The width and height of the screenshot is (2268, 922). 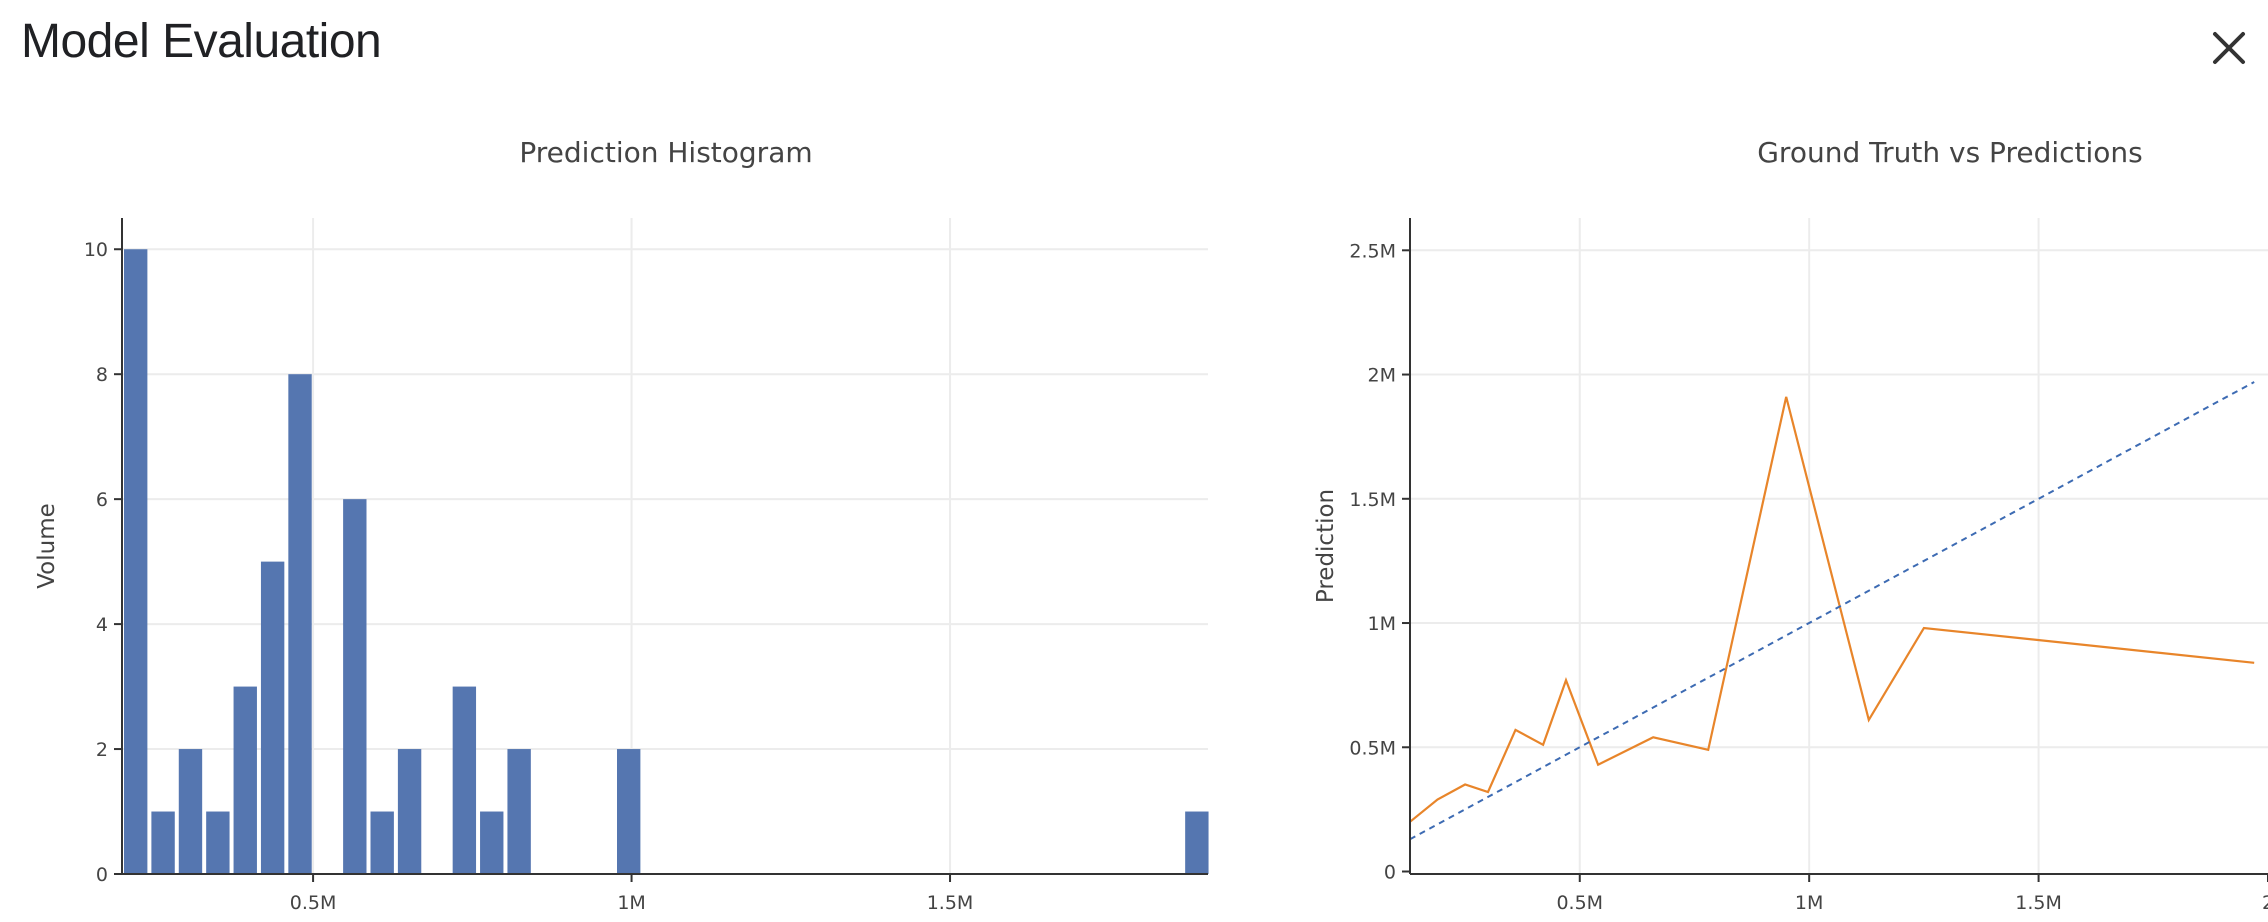 I want to click on y-tick-label: 1.5M, so click(x=1372, y=500).